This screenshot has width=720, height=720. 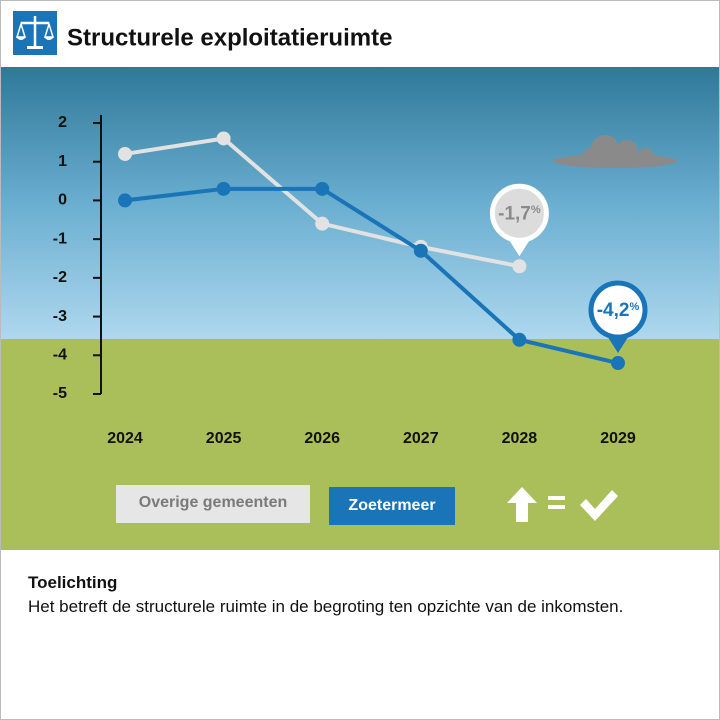 I want to click on callout: -4,2%, so click(x=618, y=317).